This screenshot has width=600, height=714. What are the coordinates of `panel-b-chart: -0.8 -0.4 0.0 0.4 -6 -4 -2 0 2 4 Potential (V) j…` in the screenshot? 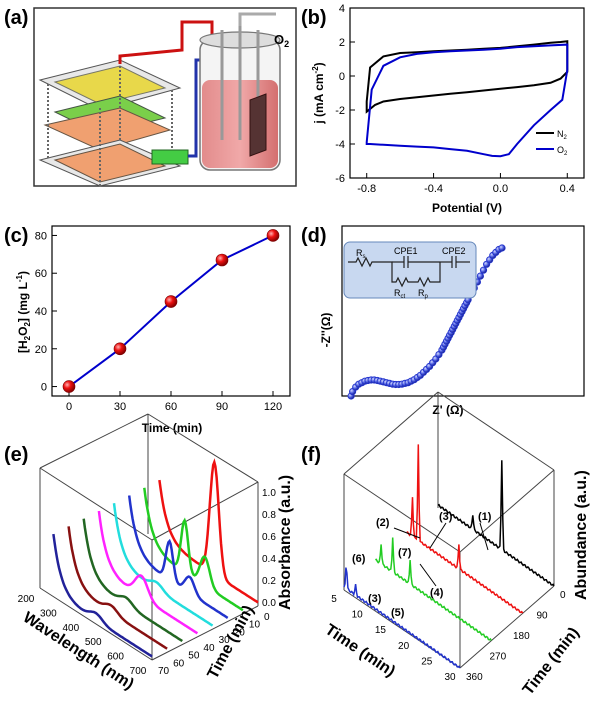 It's located at (448, 109).